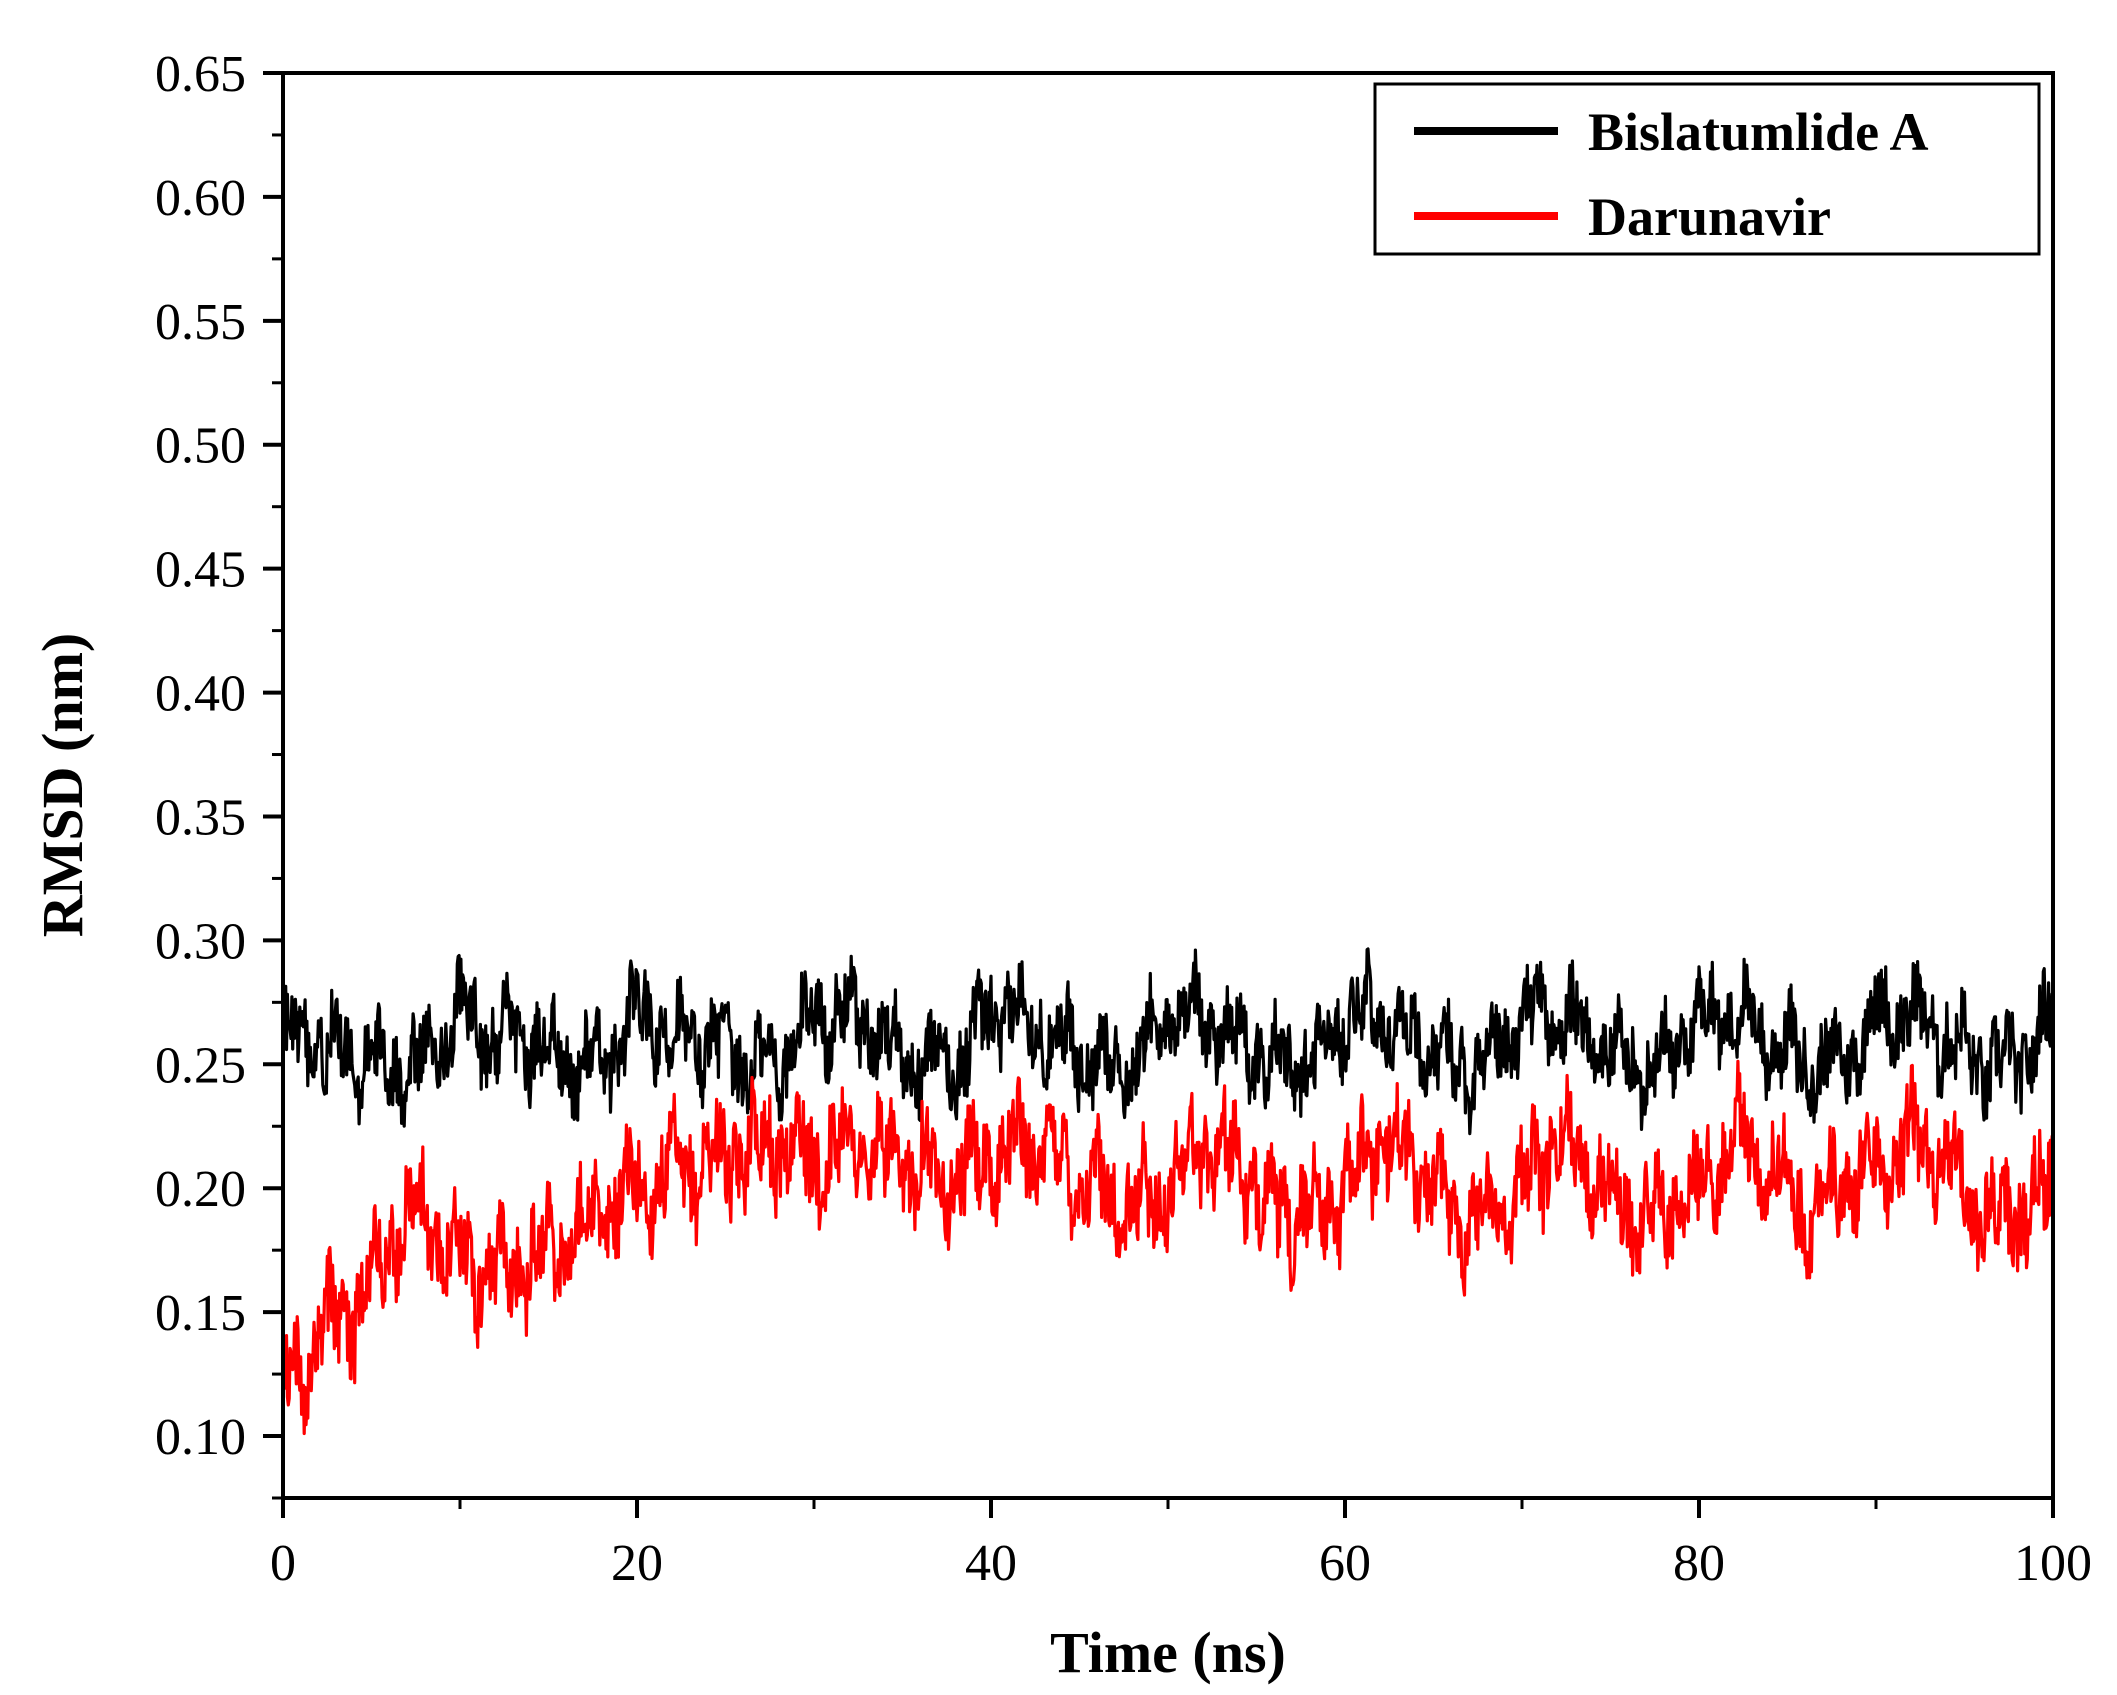 The image size is (2117, 1695). Describe the element at coordinates (1699, 1563) in the screenshot. I see `x-tick-label: 80` at that location.